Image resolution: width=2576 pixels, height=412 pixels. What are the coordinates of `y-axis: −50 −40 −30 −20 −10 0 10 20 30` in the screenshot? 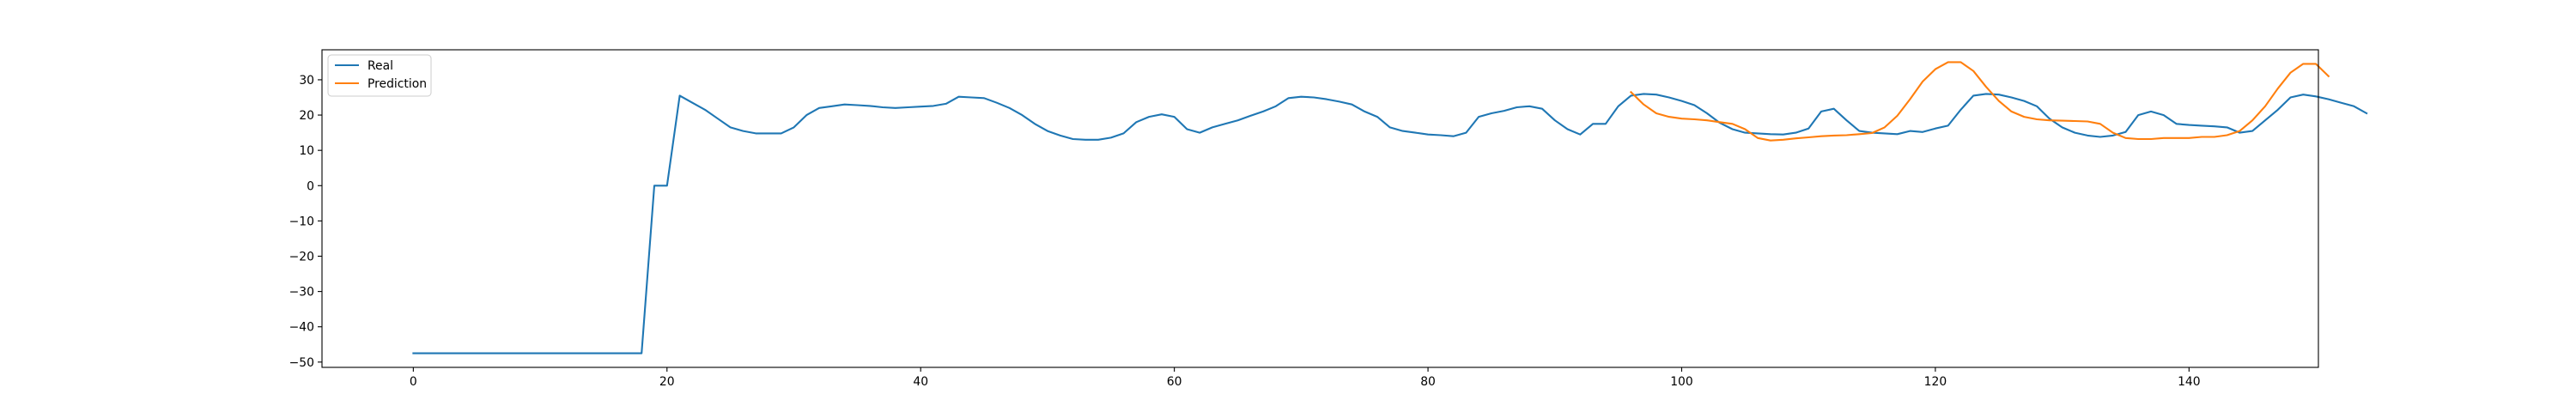 It's located at (305, 222).